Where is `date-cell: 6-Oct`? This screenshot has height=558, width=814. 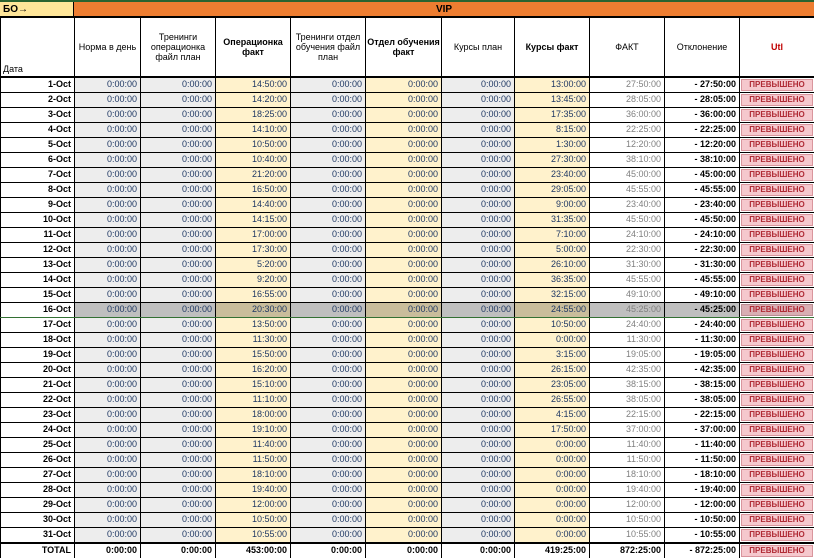
date-cell: 6-Oct is located at coordinates (37, 159).